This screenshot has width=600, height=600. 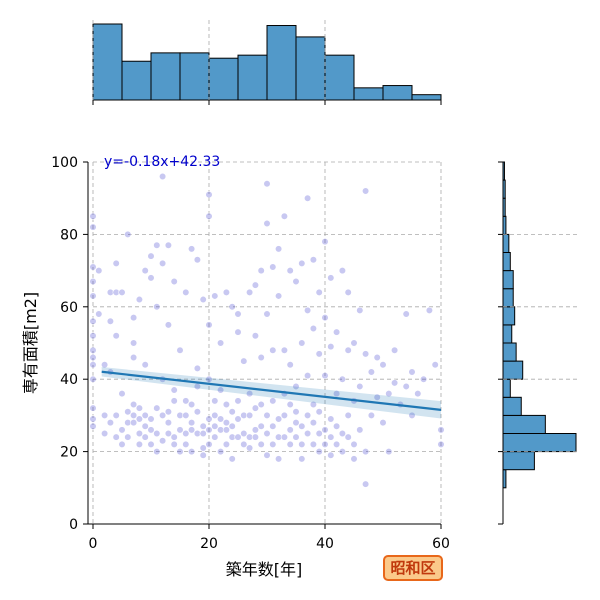 What do you see at coordinates (267, 62) in the screenshot?
I see `x-marginal-histogram` at bounding box center [267, 62].